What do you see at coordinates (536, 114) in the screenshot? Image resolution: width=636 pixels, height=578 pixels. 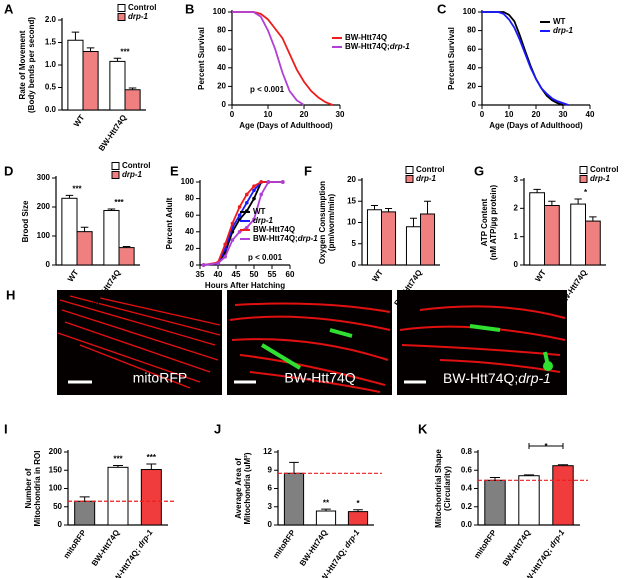 I see `x-tick-label: 20` at bounding box center [536, 114].